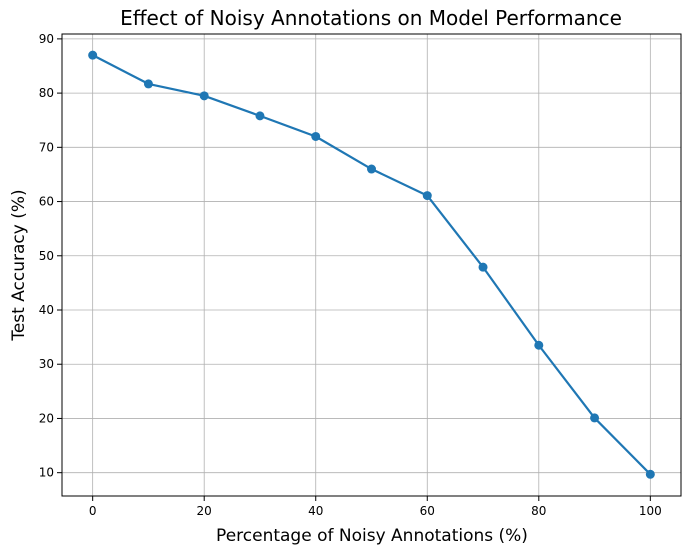 The image size is (691, 554). Describe the element at coordinates (19, 265) in the screenshot. I see `y-axis-label: Test Accuracy (%)` at that location.